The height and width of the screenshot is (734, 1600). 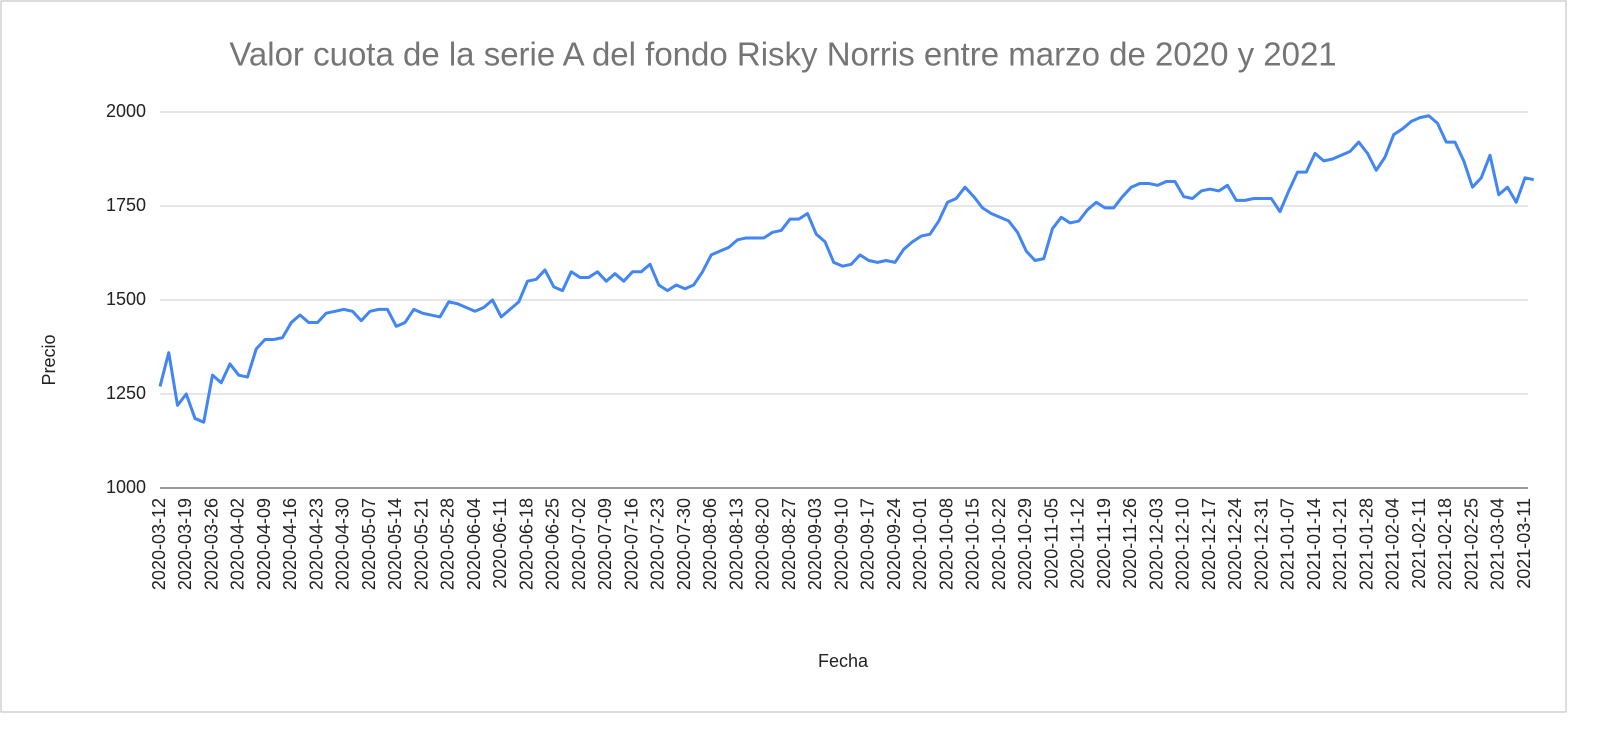 I want to click on x-tick-label: 2020-10-22, so click(x=999, y=544).